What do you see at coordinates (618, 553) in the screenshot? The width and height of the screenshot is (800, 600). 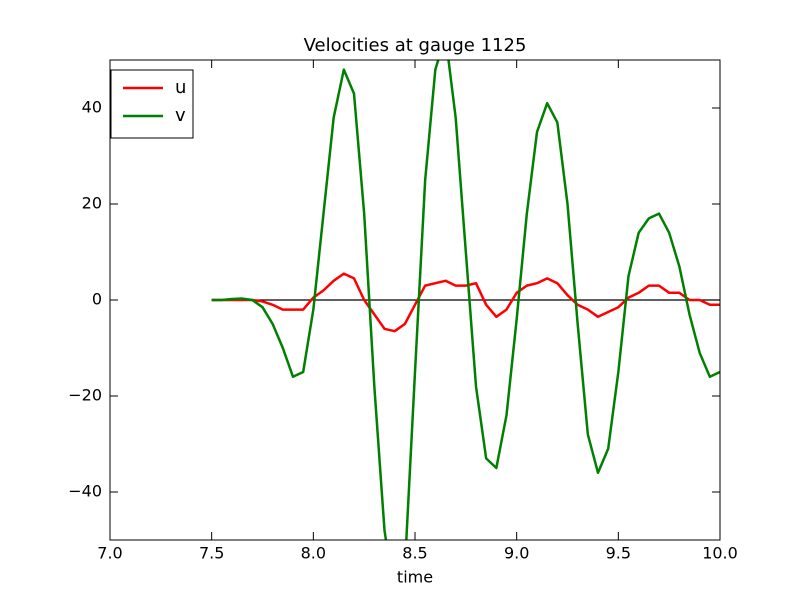 I see `x-tick-label: 9.5` at bounding box center [618, 553].